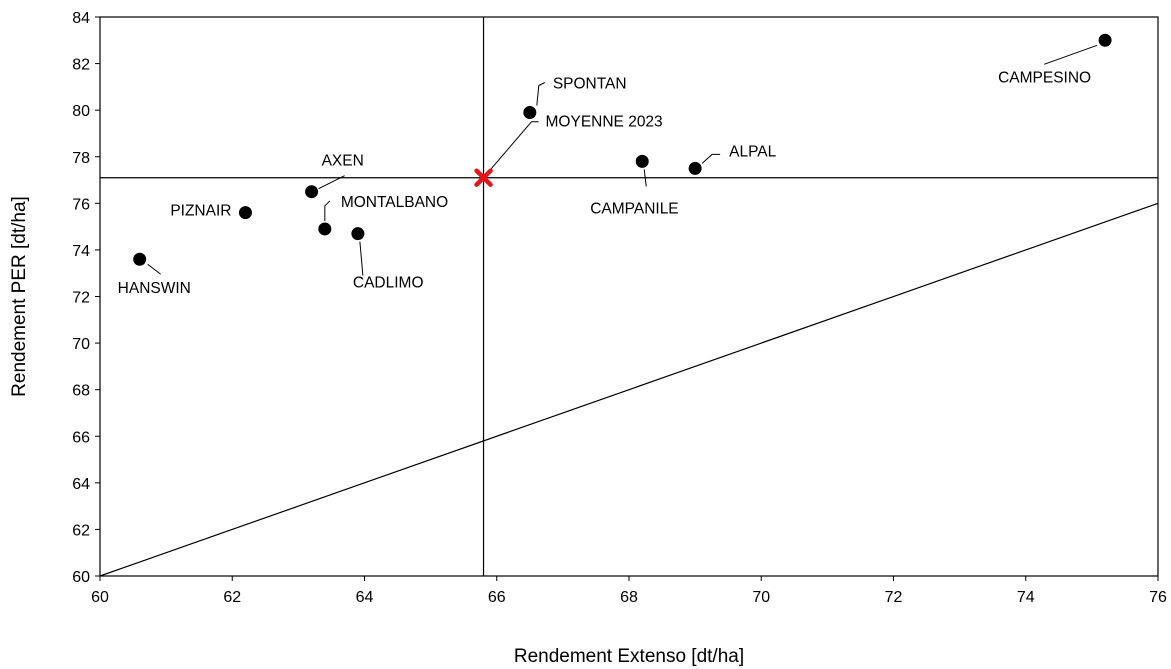 This screenshot has height=669, width=1171. I want to click on y-tick-label: 60, so click(81, 577).